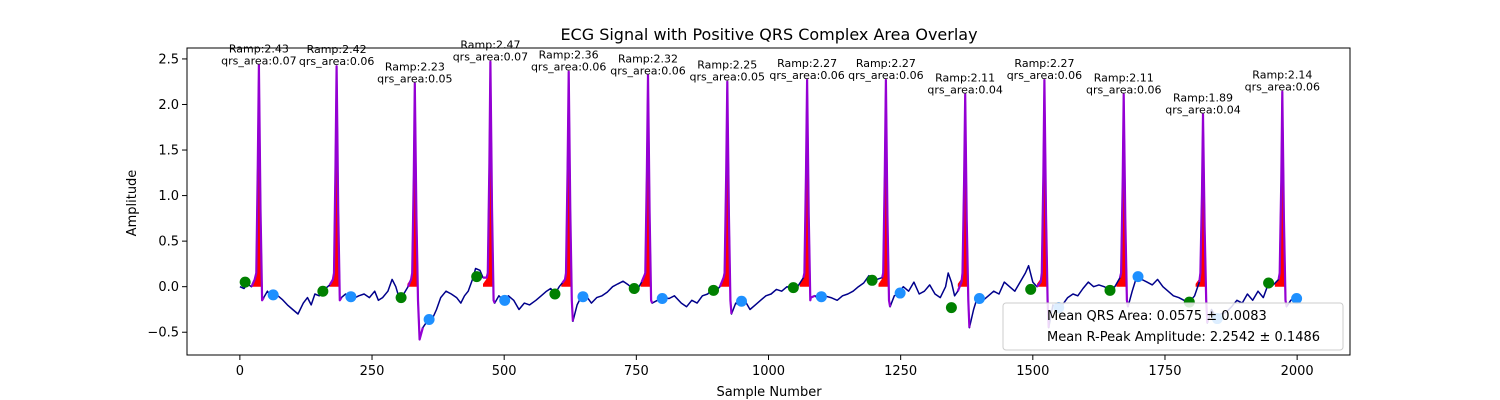 The image size is (1500, 400). I want to click on x-axis-label: Sample Number, so click(769, 392).